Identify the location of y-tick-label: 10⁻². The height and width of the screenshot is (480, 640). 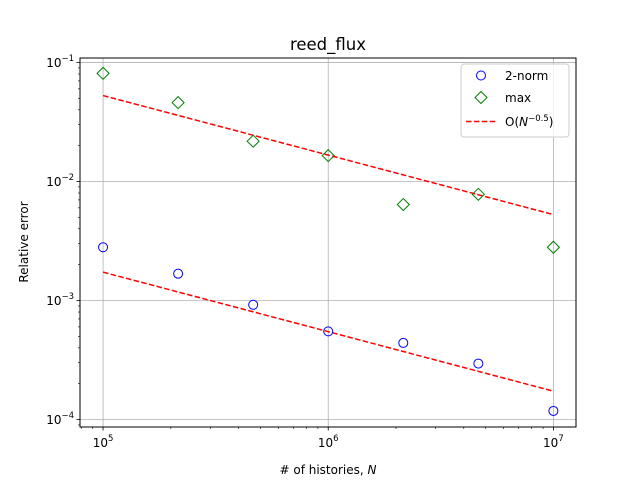
(60, 181).